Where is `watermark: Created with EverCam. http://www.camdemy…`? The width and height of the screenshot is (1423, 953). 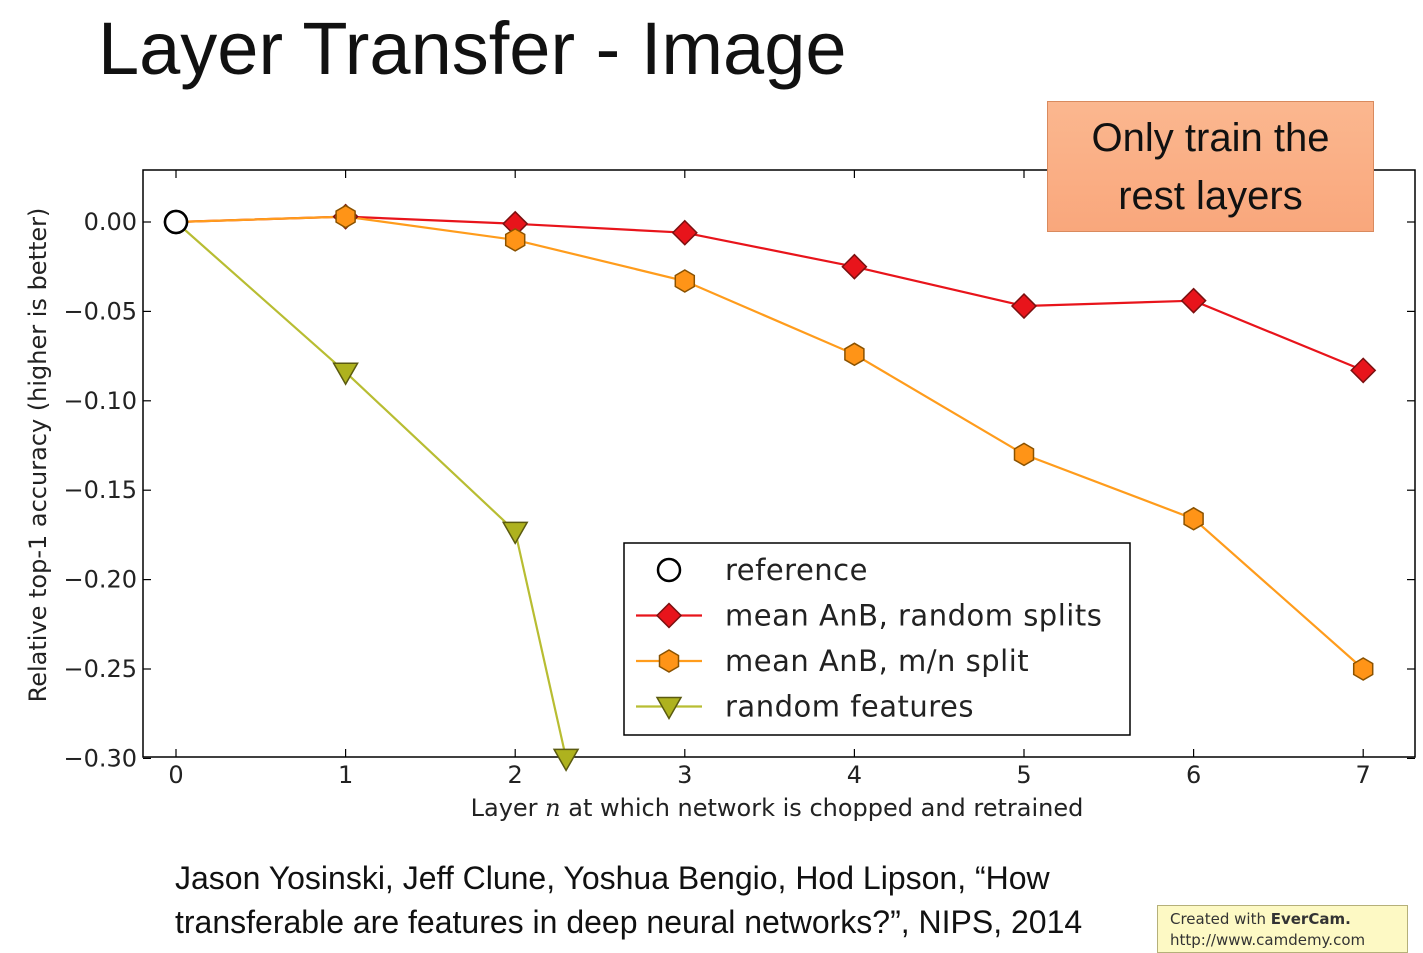 watermark: Created with EverCam. http://www.camdemy… is located at coordinates (1282, 929).